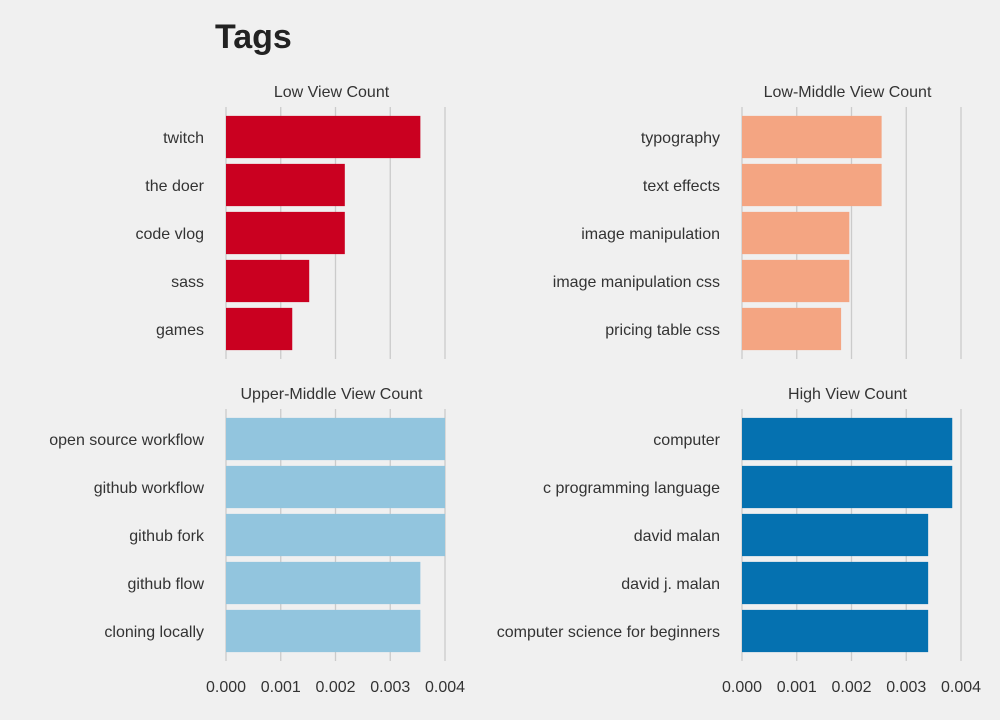 The image size is (1000, 720). What do you see at coordinates (650, 234) in the screenshot?
I see `category-label: image manipulation` at bounding box center [650, 234].